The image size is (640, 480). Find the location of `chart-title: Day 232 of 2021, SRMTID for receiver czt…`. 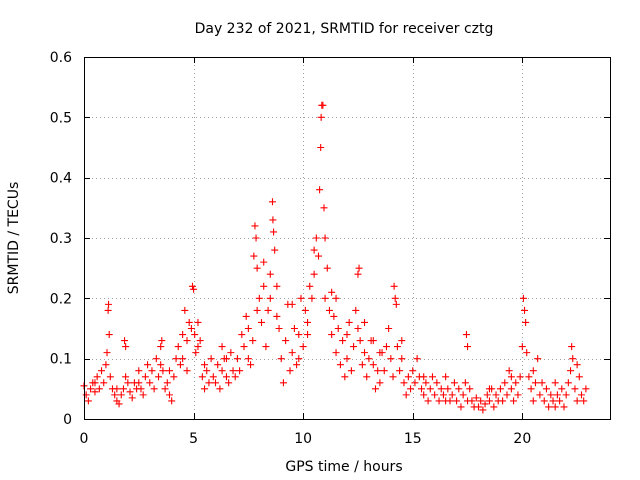

chart-title: Day 232 of 2021, SRMTID for receiver czt… is located at coordinates (344, 29).